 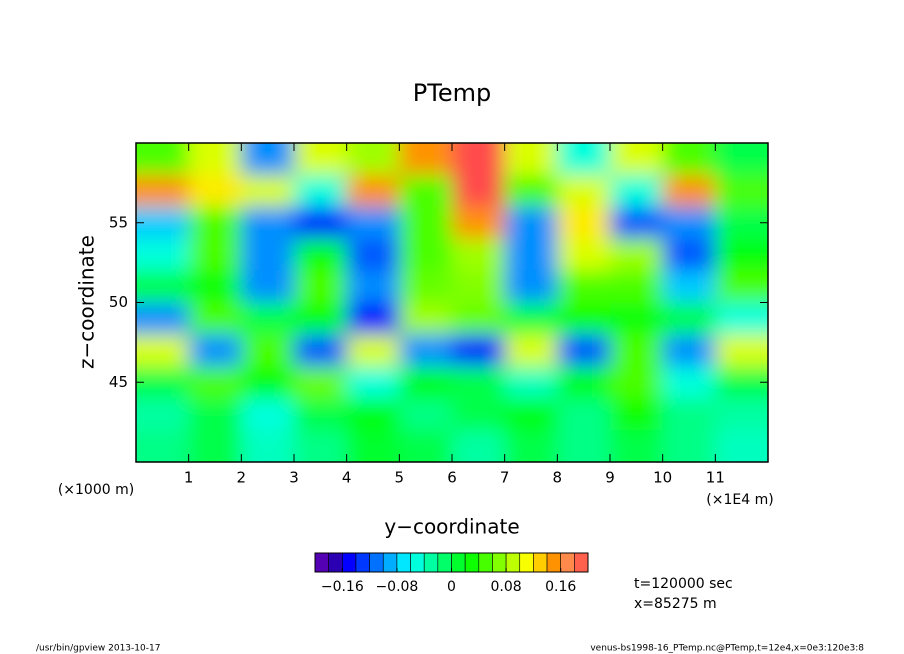 What do you see at coordinates (506, 587) in the screenshot?
I see `colorbar-tick-label: 0.08` at bounding box center [506, 587].